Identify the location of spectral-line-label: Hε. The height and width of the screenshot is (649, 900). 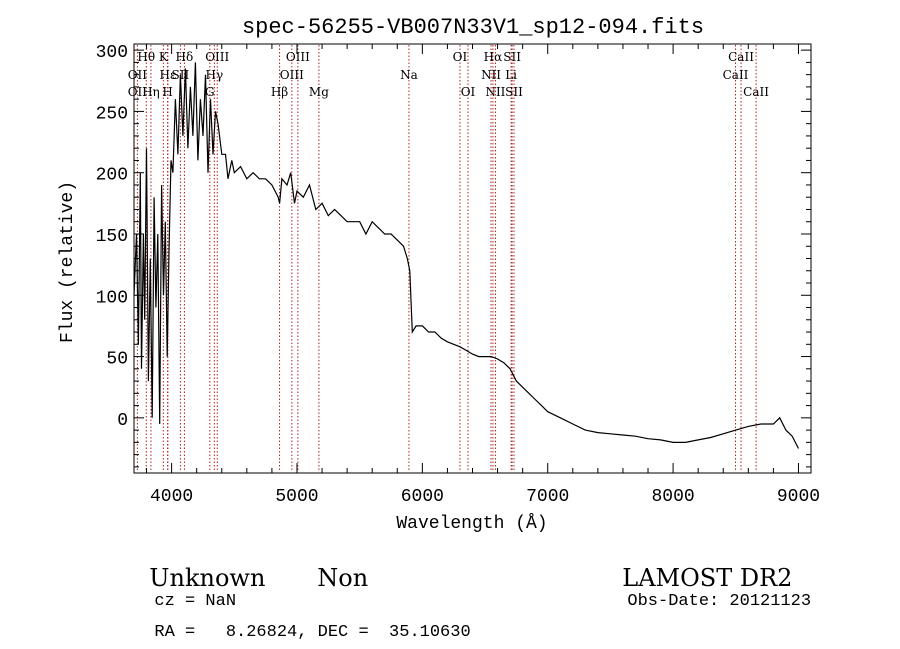
(168, 75).